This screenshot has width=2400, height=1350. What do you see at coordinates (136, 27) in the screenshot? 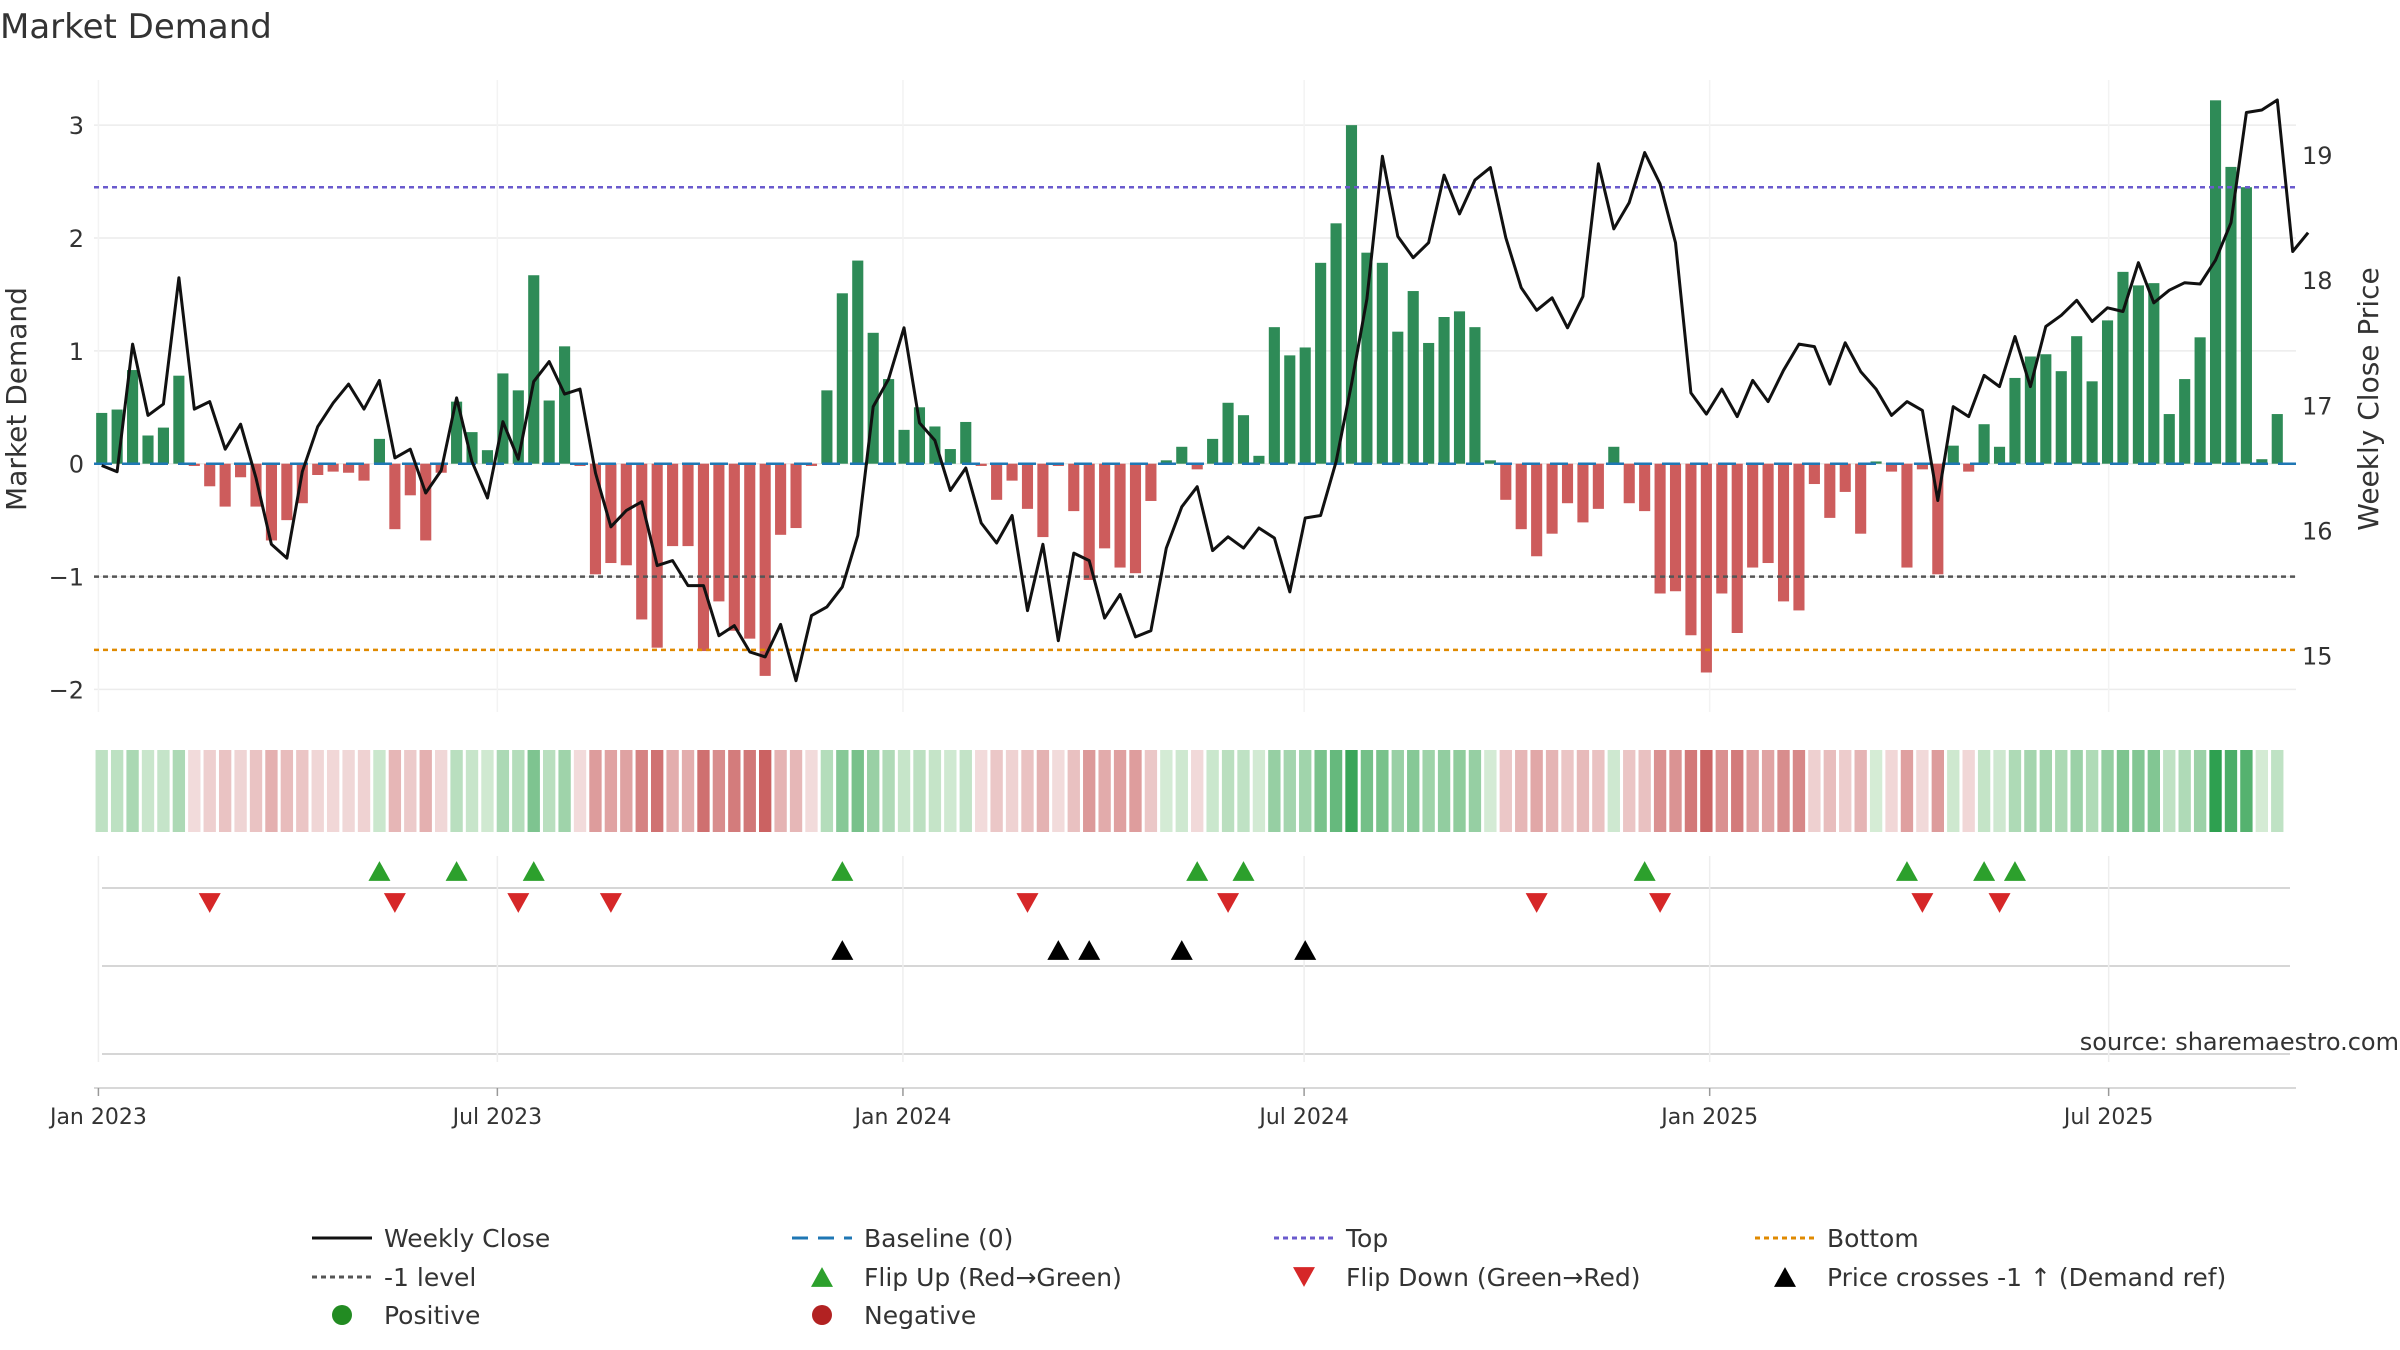
I see `chart-title: Market Demand` at bounding box center [136, 27].